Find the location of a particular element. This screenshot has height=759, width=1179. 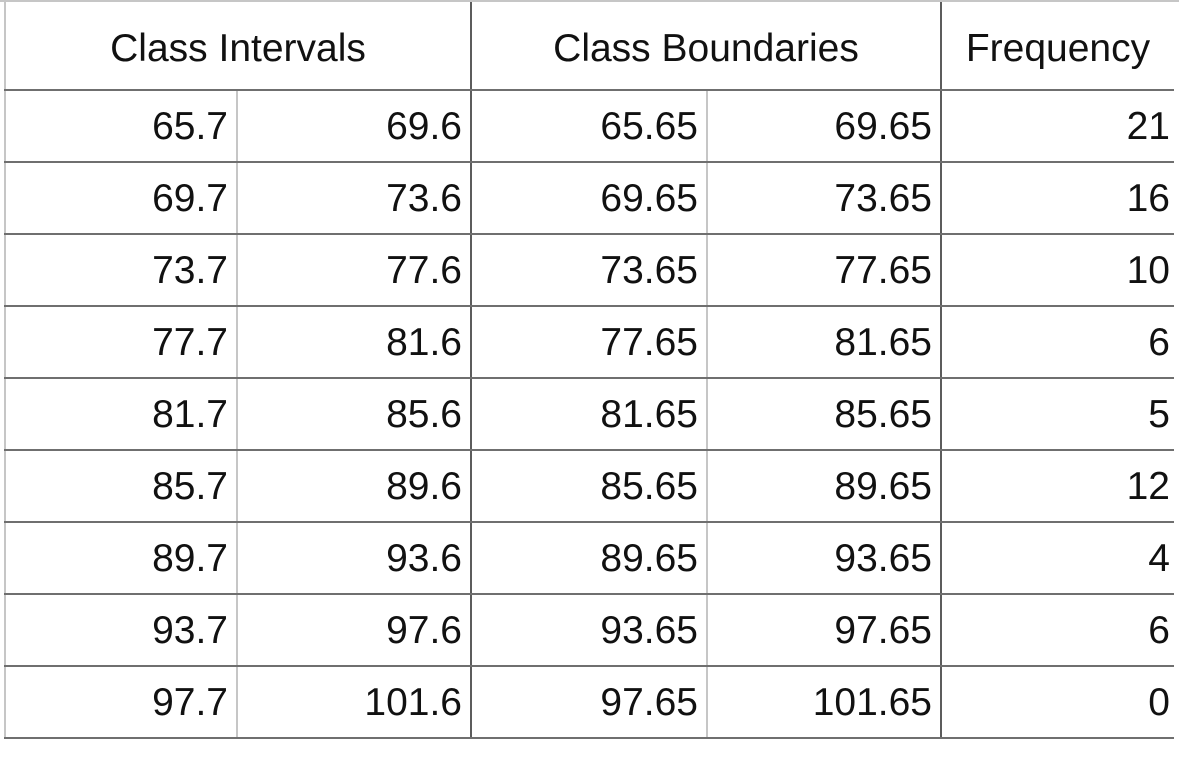

interval-lower-cell: 93.7 is located at coordinates (120, 630).